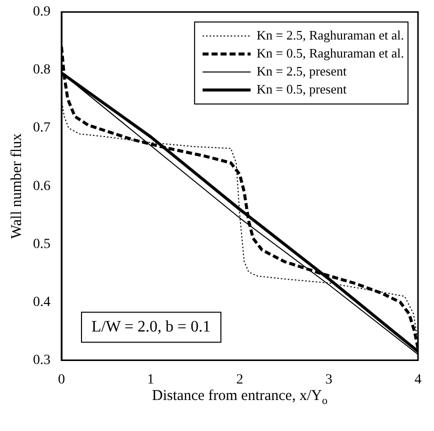 The width and height of the screenshot is (434, 431). I want to click on annotation: L/W = 2.0, b = 0.1, so click(151, 327).